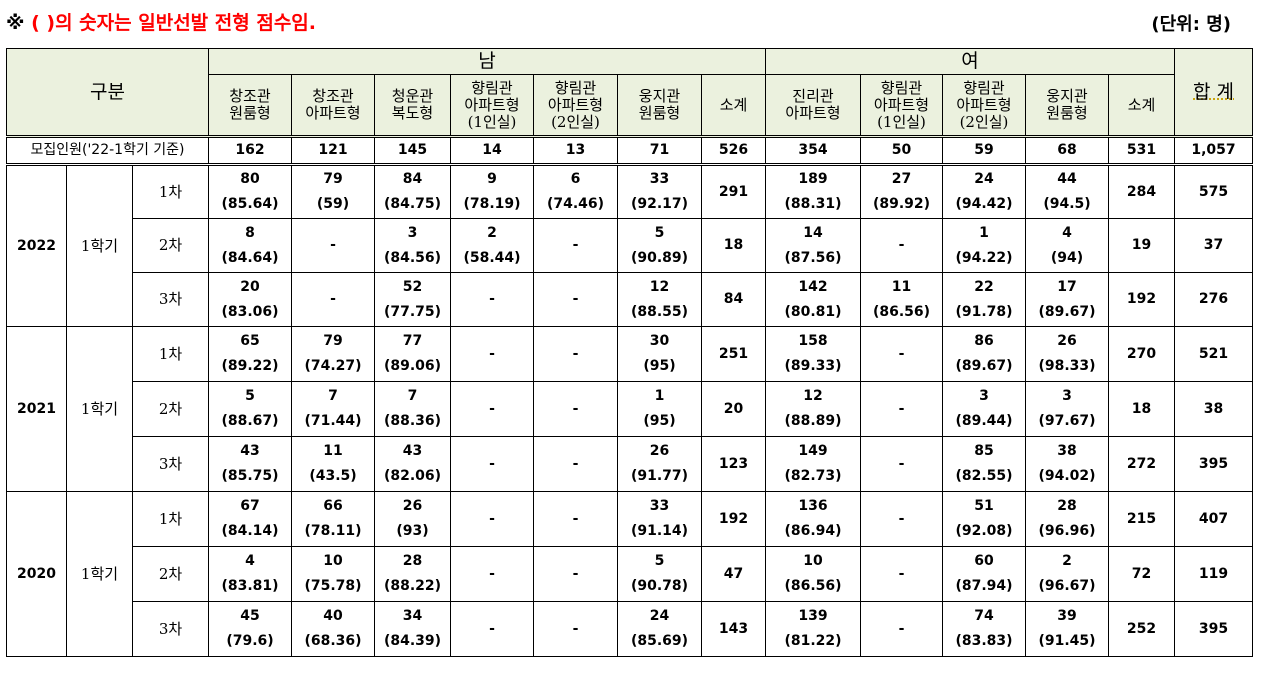 The image size is (1271, 688). Describe the element at coordinates (333, 204) in the screenshot. I see `score-value: (59)` at that location.